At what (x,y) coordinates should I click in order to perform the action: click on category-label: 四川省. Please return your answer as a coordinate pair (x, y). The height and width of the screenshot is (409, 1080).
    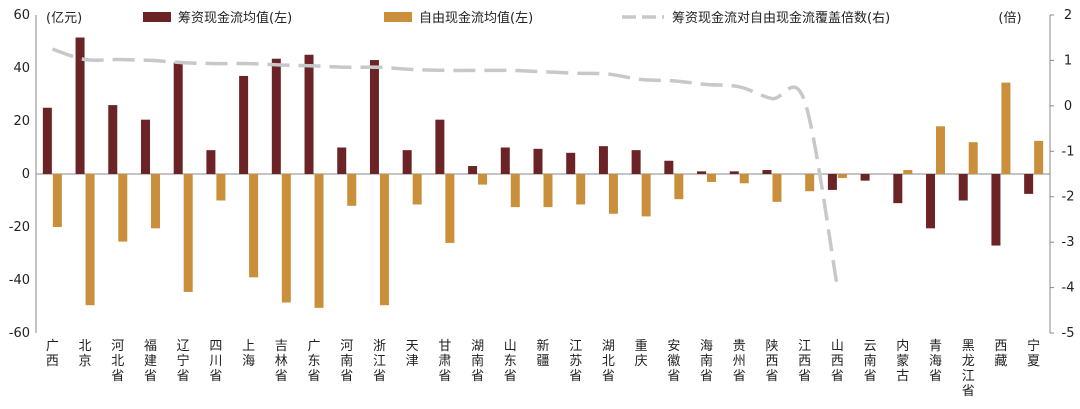
    Looking at the image, I should click on (215, 361).